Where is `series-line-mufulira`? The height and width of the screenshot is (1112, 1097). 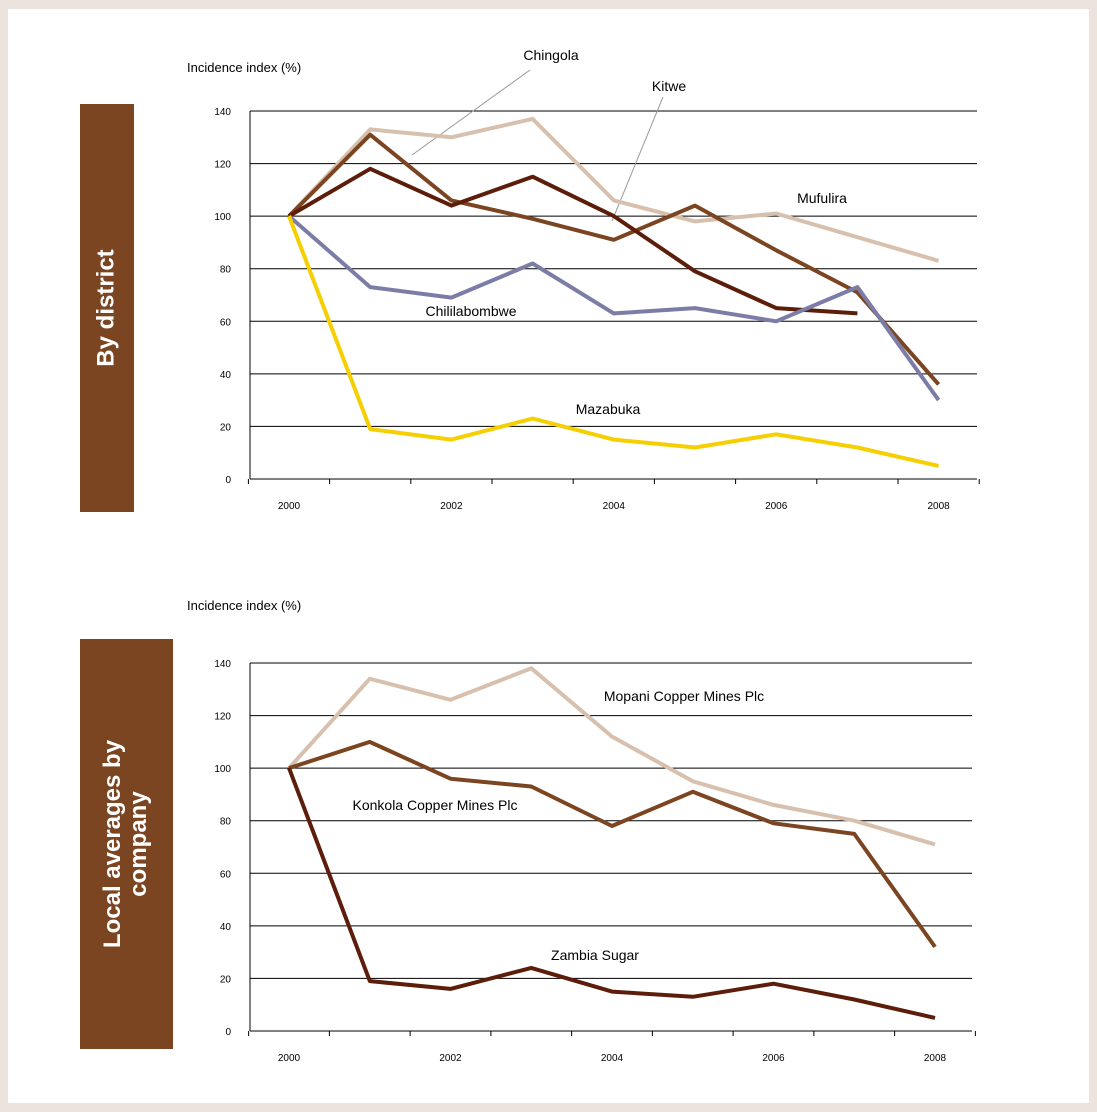 series-line-mufulira is located at coordinates (614, 259).